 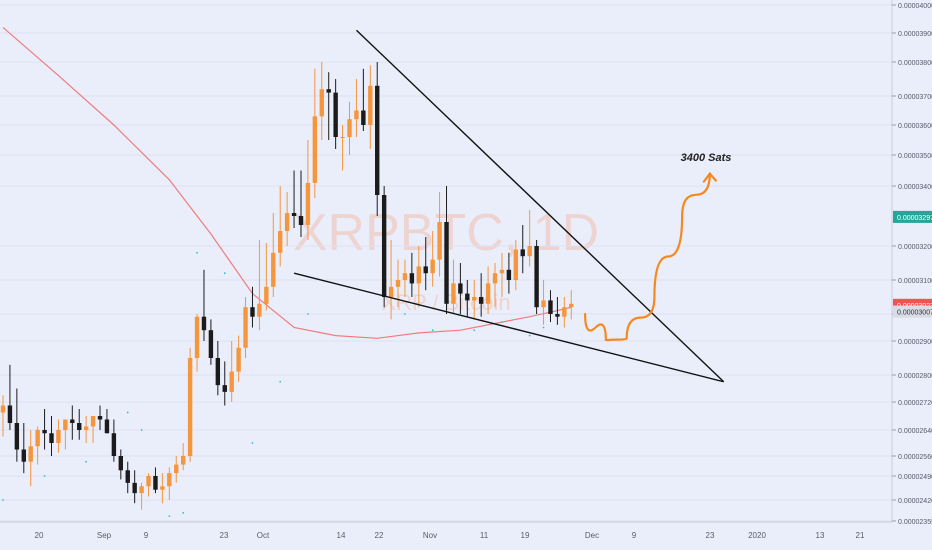 What do you see at coordinates (263, 535) in the screenshot?
I see `x-tick-label: Oct` at bounding box center [263, 535].